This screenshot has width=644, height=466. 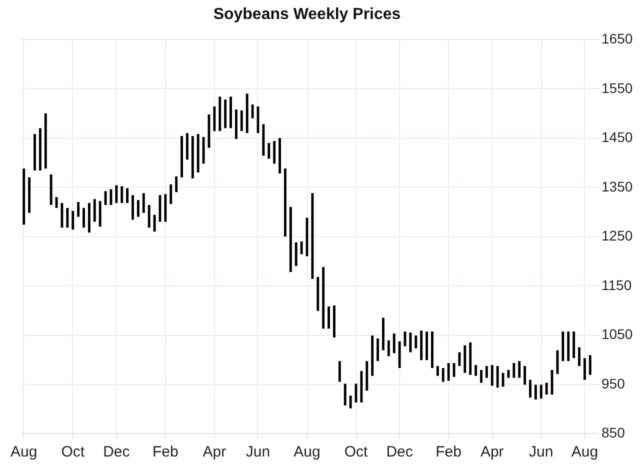 What do you see at coordinates (614, 432) in the screenshot?
I see `y-tick-label: 850` at bounding box center [614, 432].